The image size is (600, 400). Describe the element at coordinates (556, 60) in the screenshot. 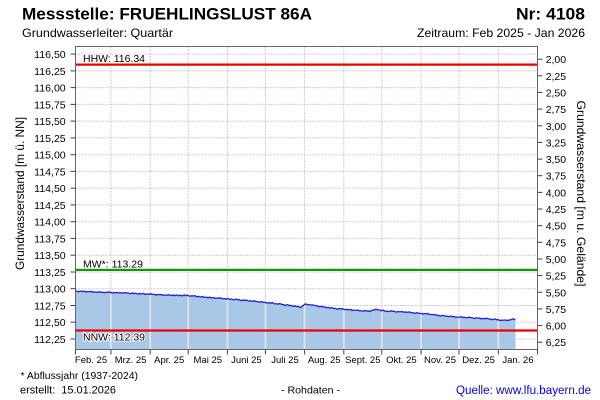

I see `svg-text: 2,00` at that location.